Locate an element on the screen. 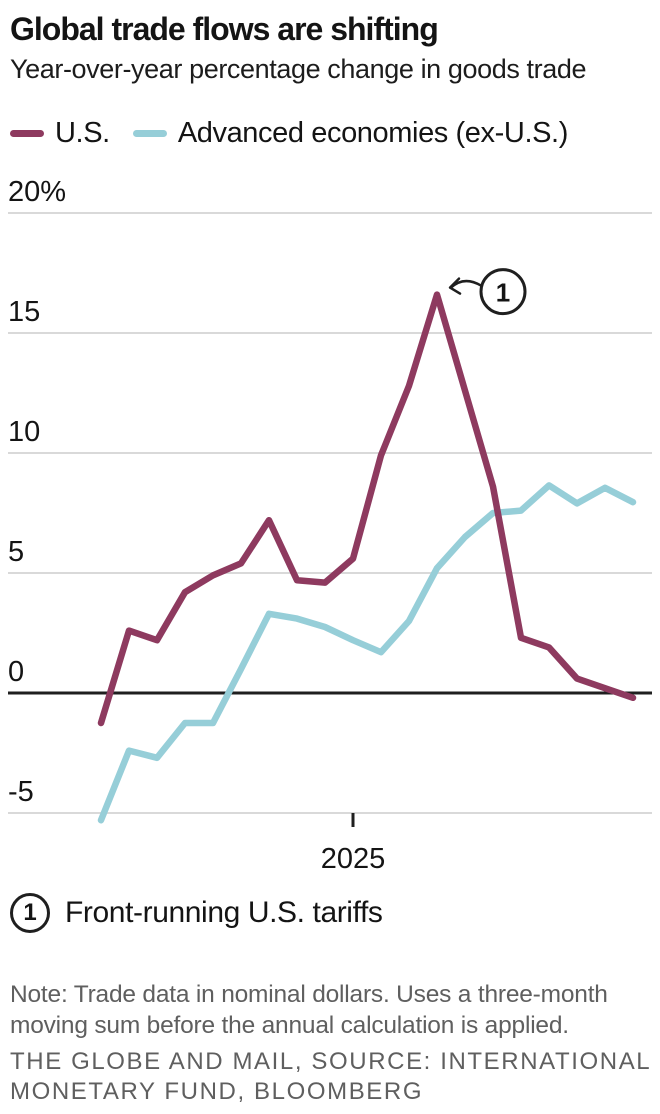  y-axis-label-5: 5 is located at coordinates (16, 552).